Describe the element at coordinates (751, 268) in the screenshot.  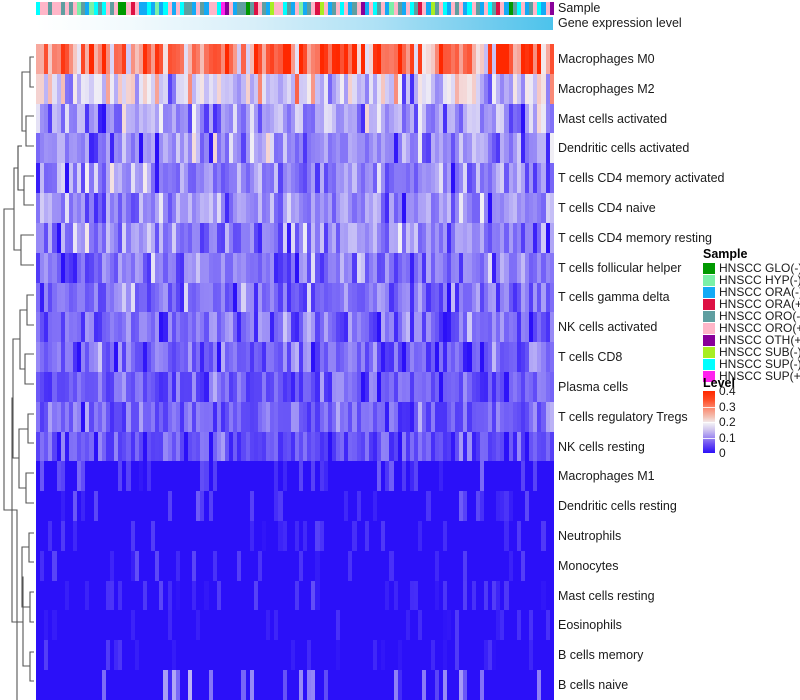
I see `sample-legend-item: HNSCC GLO(-)` at that location.